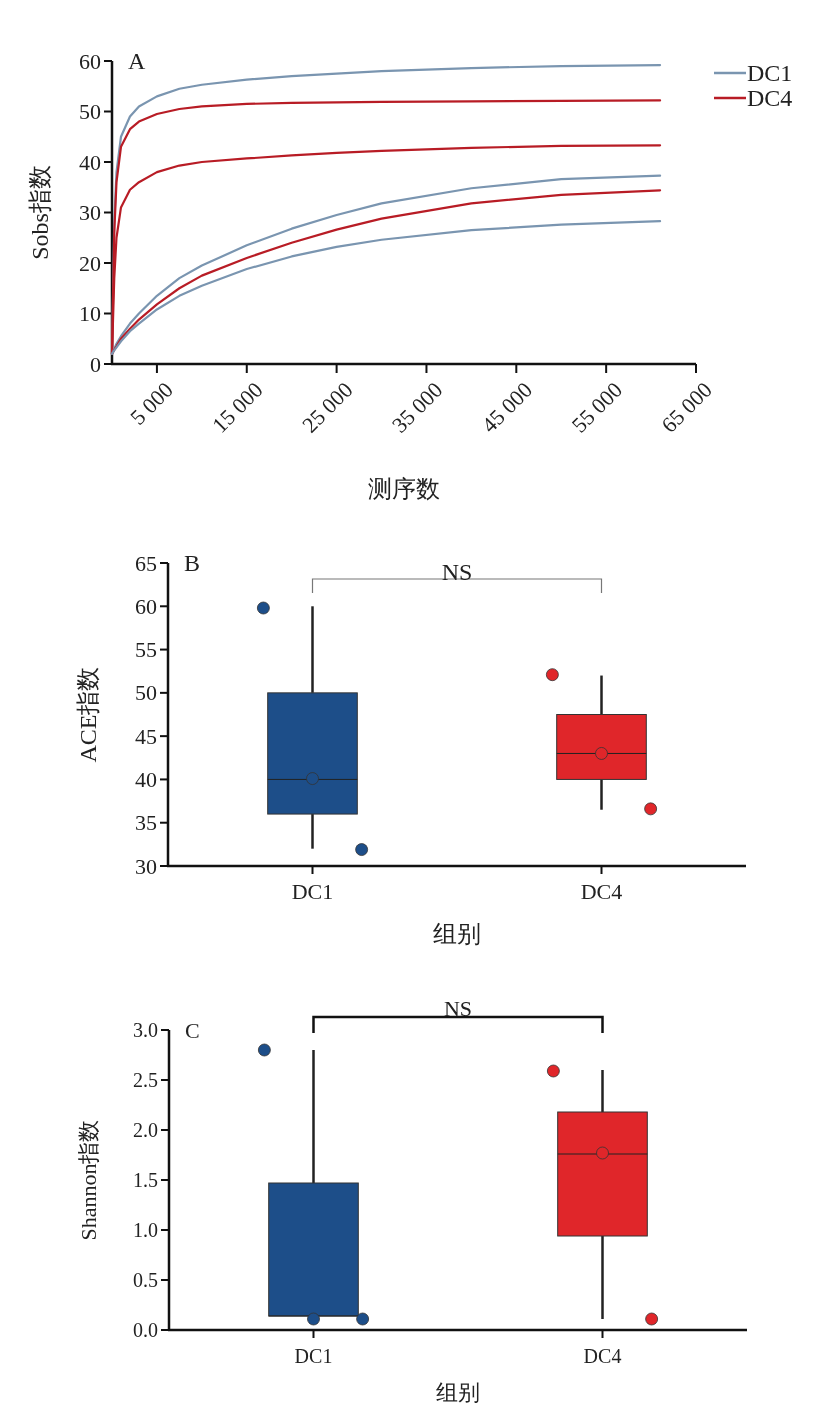 This screenshot has height=1417, width=835. What do you see at coordinates (95, 364) in the screenshot?
I see `y-tick-label: 0` at bounding box center [95, 364].